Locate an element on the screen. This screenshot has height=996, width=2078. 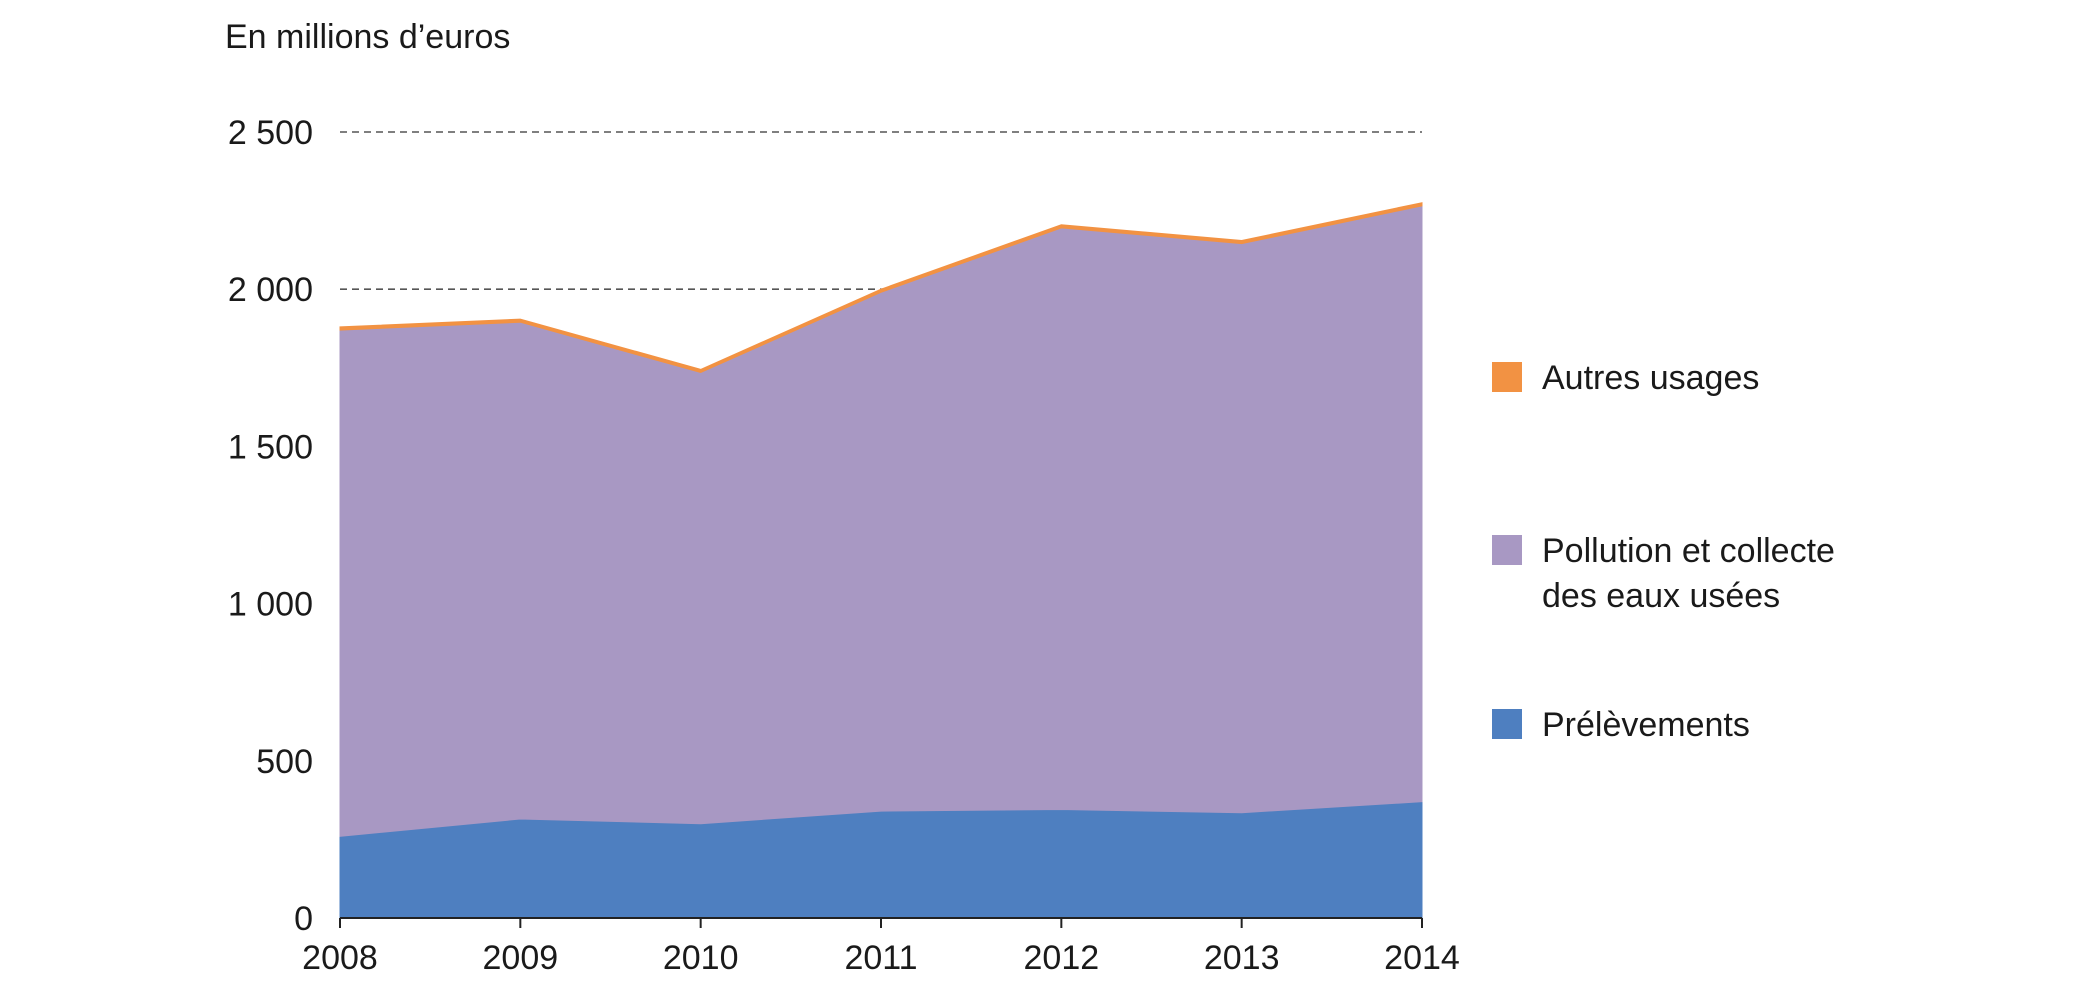
legend-item-pollution-et-collecte-des-eaux-usees: Pollution et collecte des eaux usées is located at coordinates (1663, 573).